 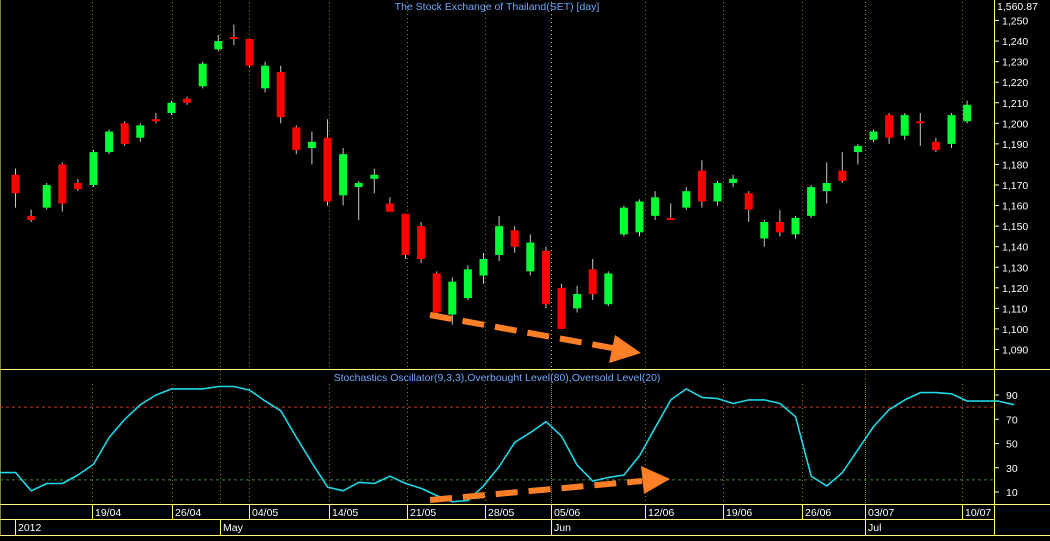 I want to click on price-y-tick-label: 1,190, so click(x=1015, y=145).